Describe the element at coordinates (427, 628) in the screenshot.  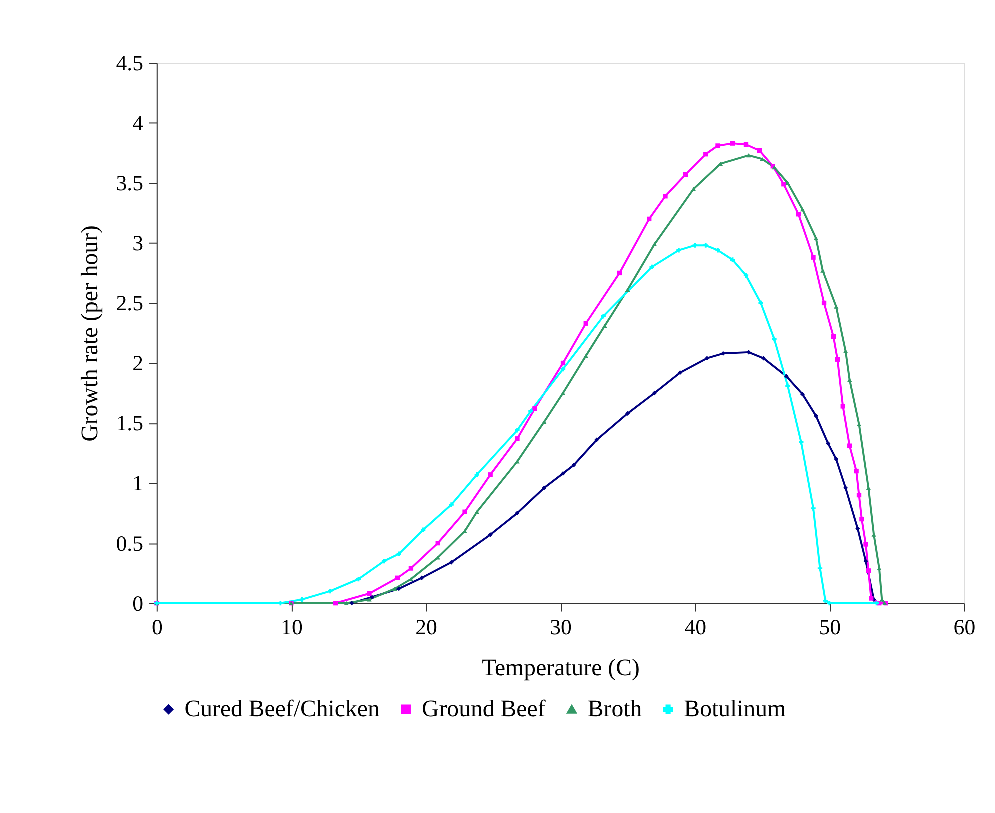
I see `x-tick-label: 20` at that location.